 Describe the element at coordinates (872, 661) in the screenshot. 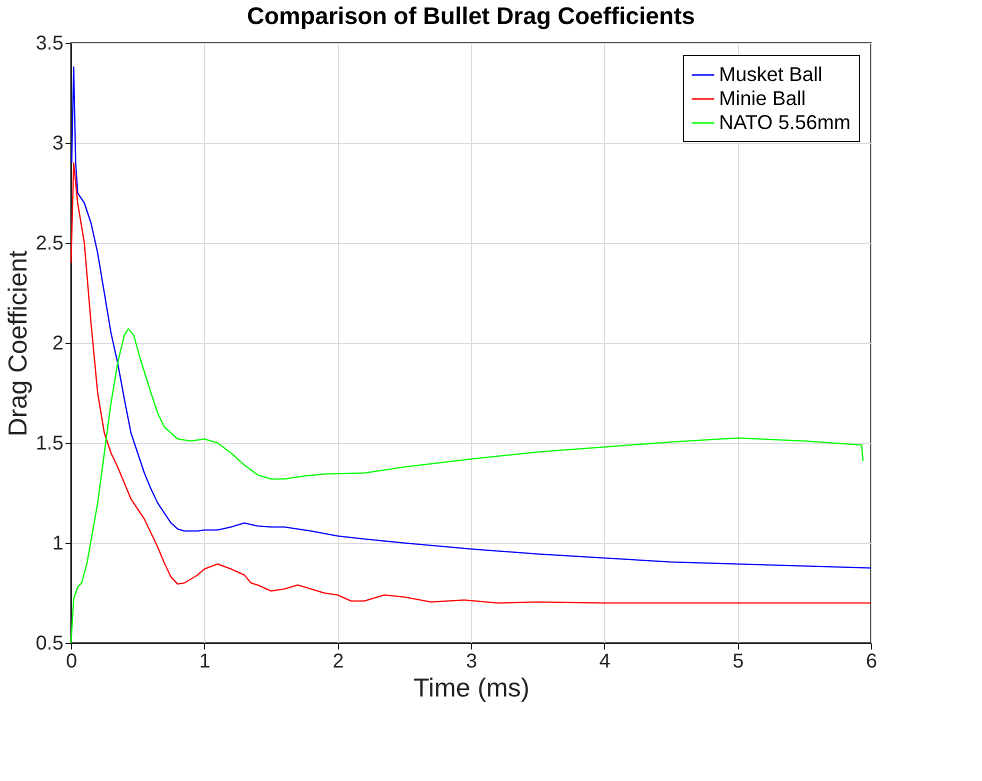

I see `x-tick-label: 6` at that location.